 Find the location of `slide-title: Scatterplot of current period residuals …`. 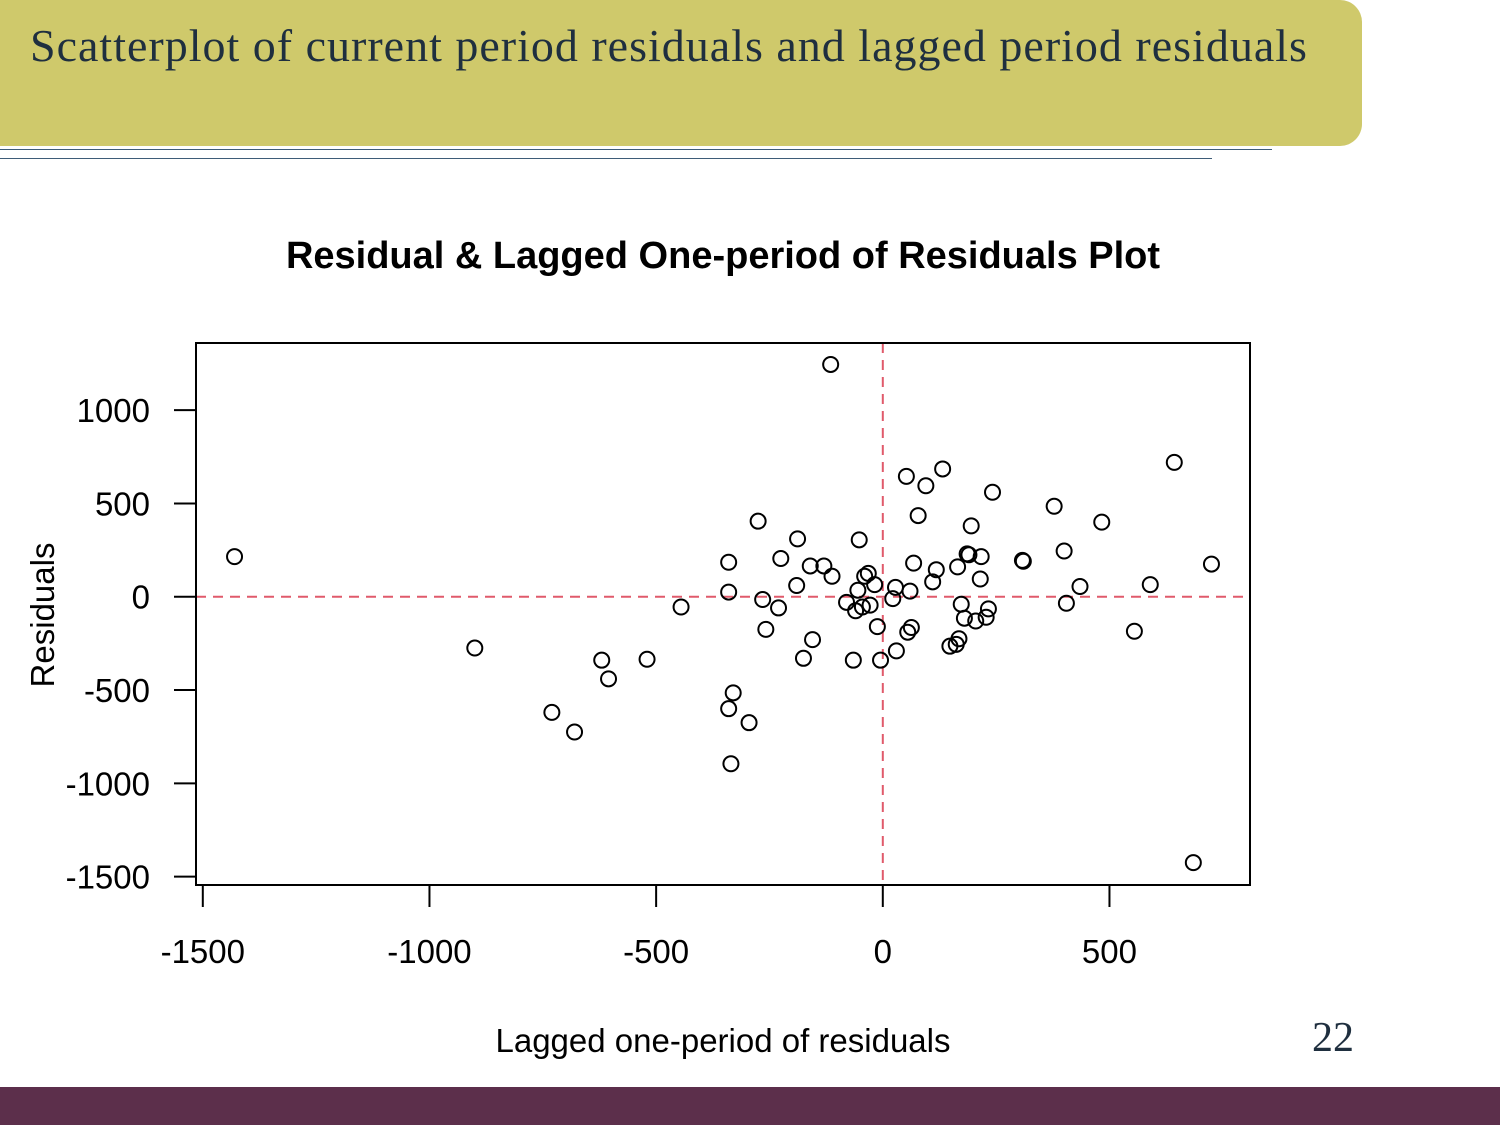

slide-title: Scatterplot of current period residuals … is located at coordinates (669, 45).